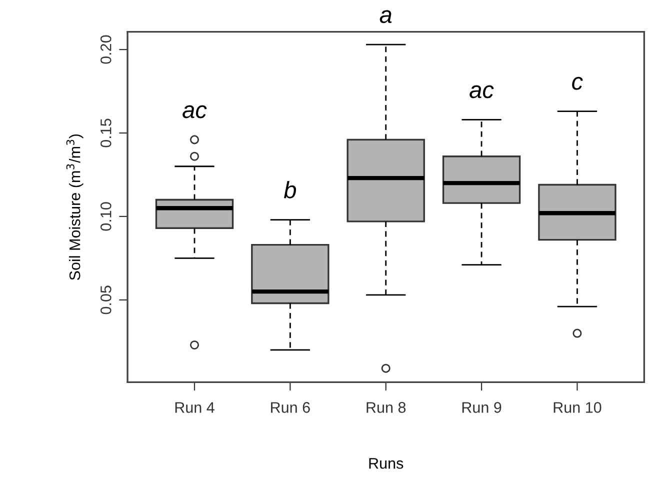 This screenshot has width=654, height=490. What do you see at coordinates (106, 133) in the screenshot?
I see `y-tick-label: 0.15` at bounding box center [106, 133].